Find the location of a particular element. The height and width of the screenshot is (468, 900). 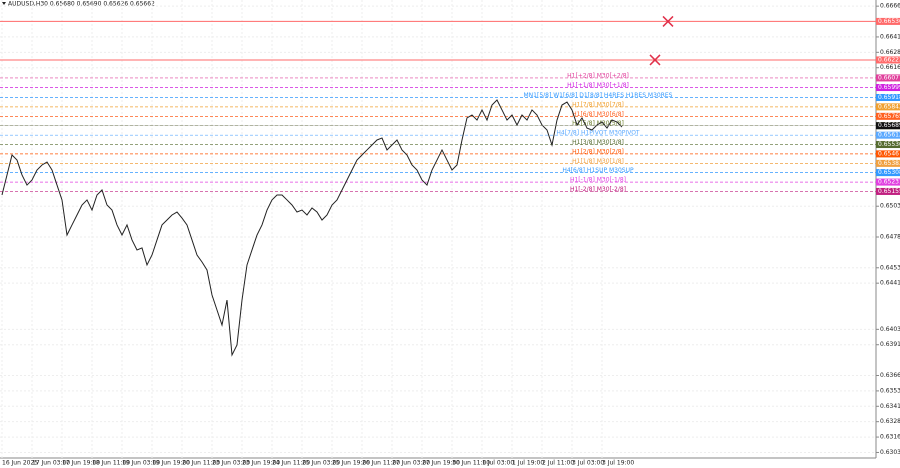

x-tick-label: 3 Jul 03:00 is located at coordinates (588, 463).